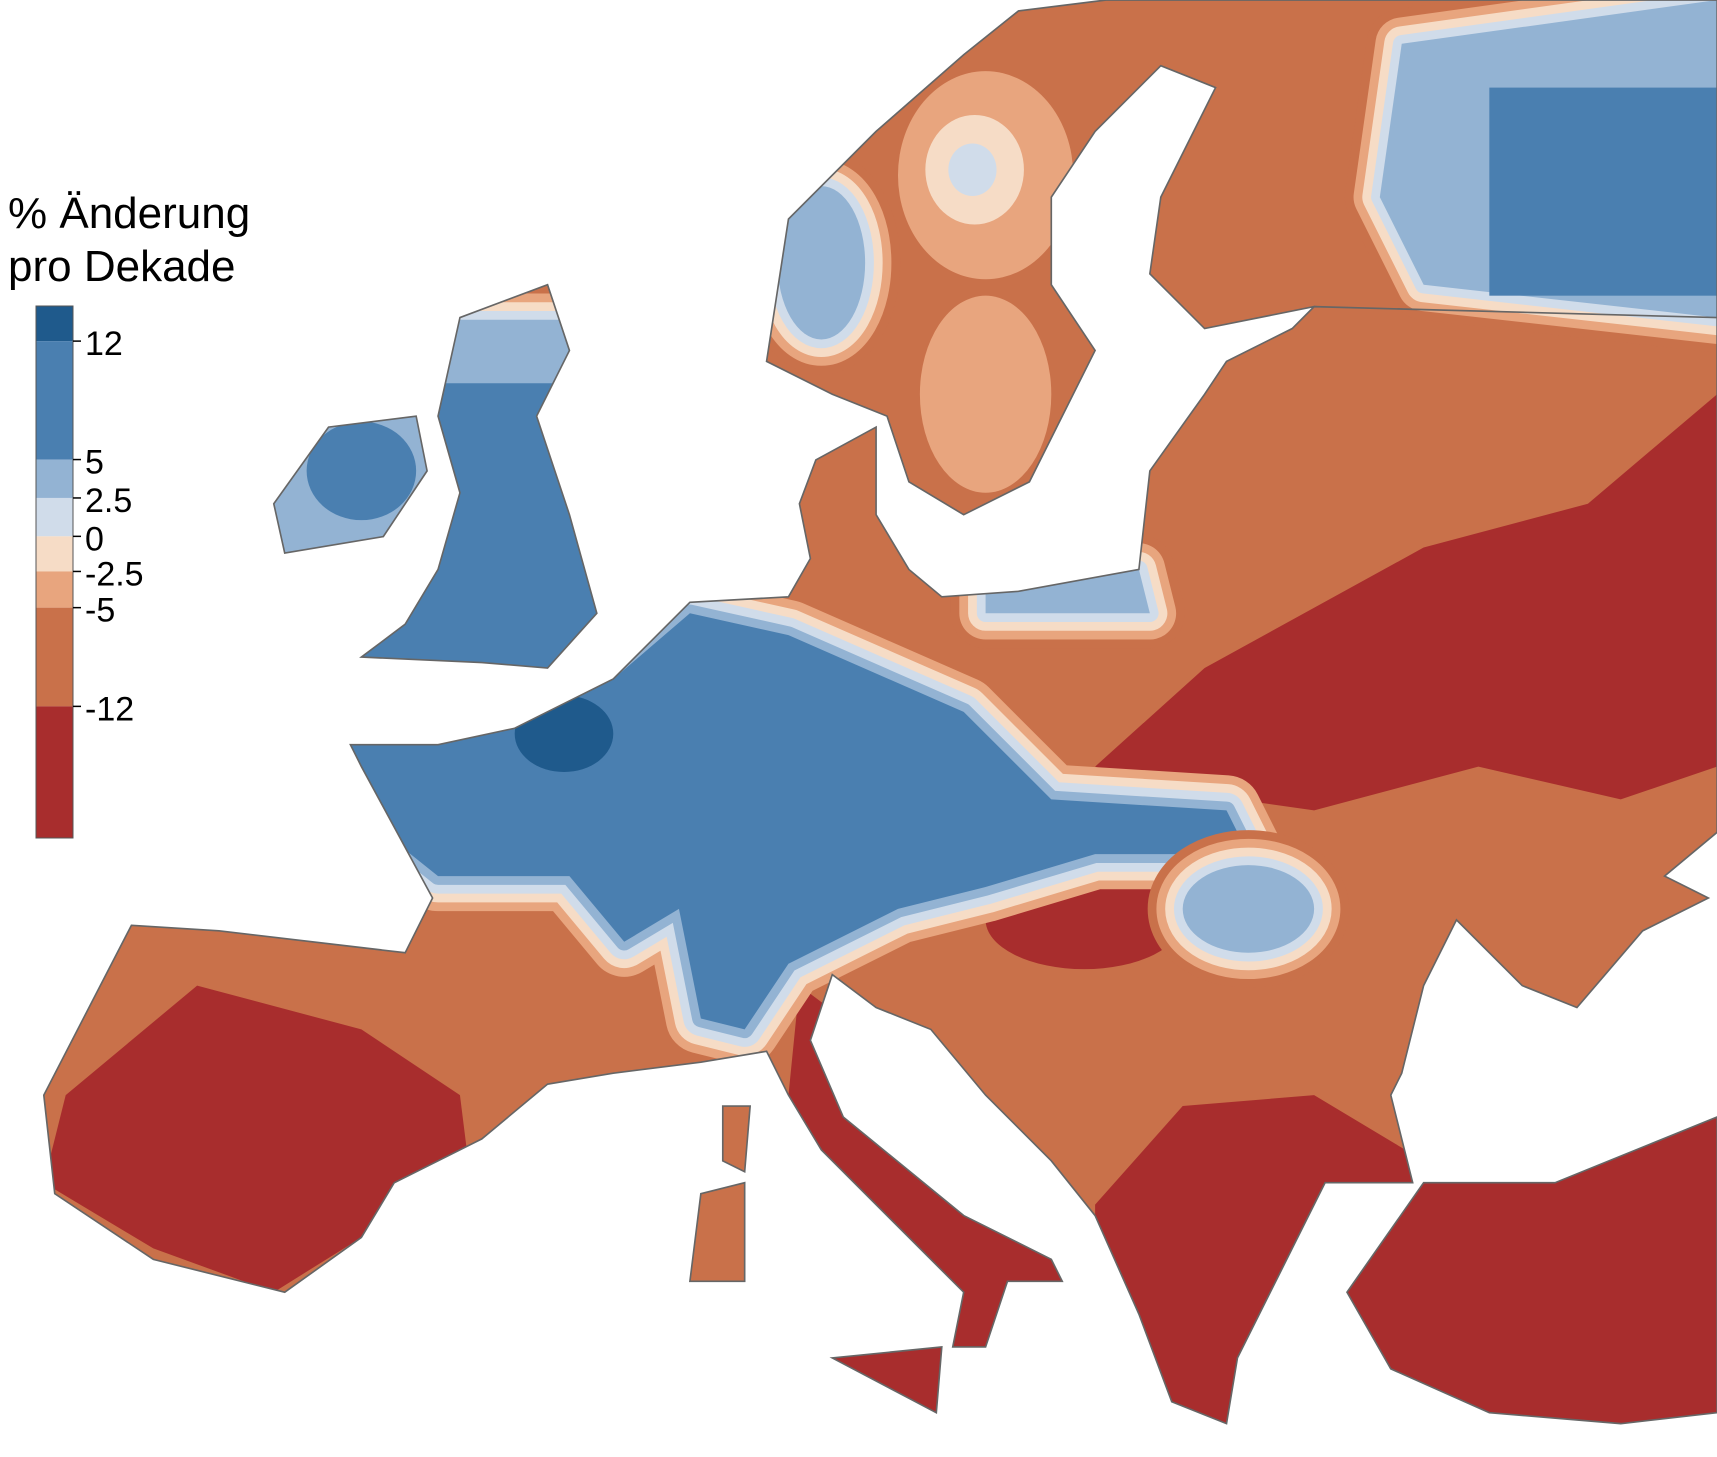 This screenshot has height=1457, width=1717. I want to click on legend-title: pro Dekade, so click(121, 266).